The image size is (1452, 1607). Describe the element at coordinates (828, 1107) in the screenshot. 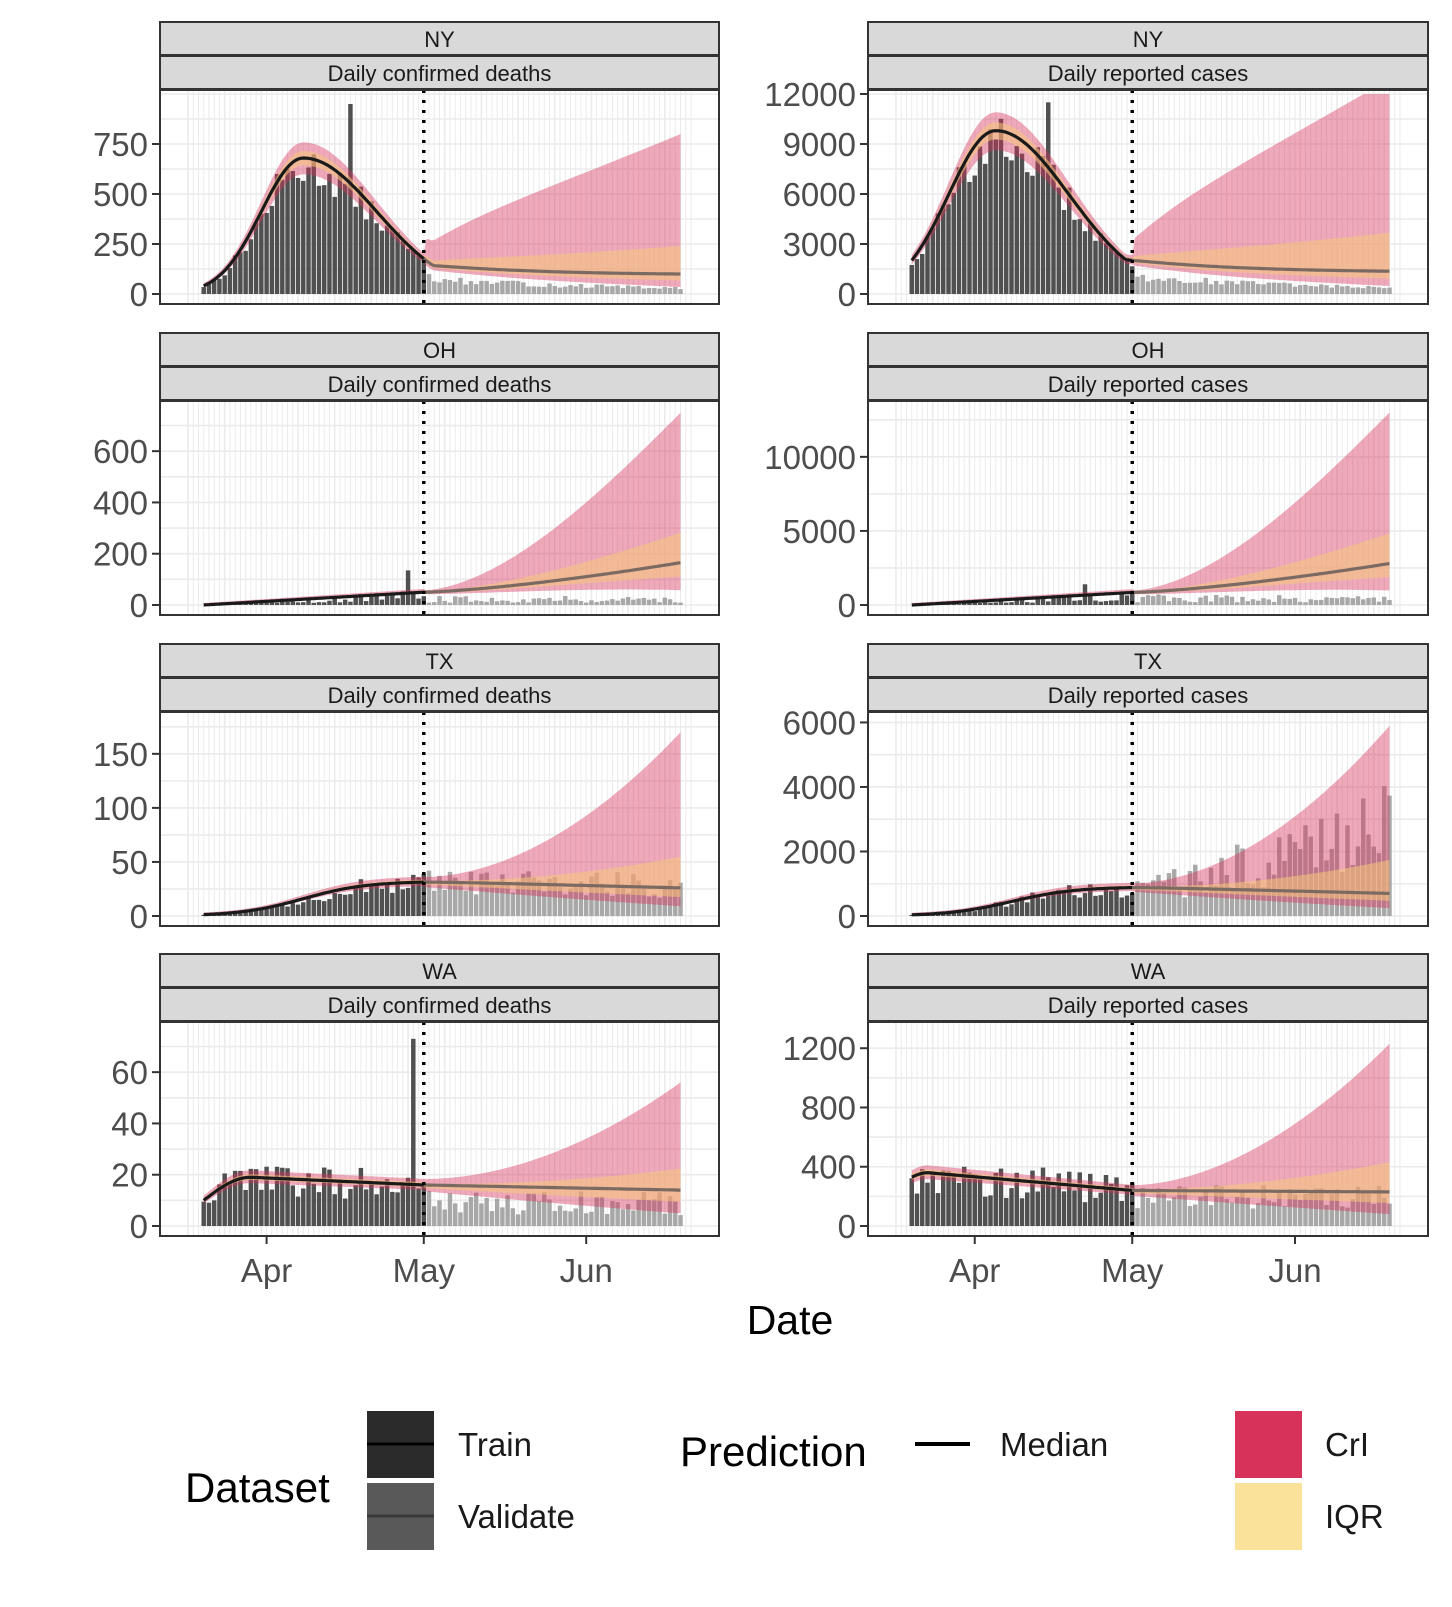

I see `y-tick-label: 800` at that location.